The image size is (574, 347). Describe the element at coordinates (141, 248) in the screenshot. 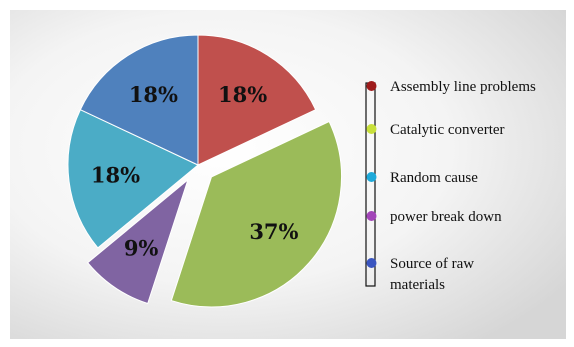

I see `slice-label-power-break-down: 9%` at that location.